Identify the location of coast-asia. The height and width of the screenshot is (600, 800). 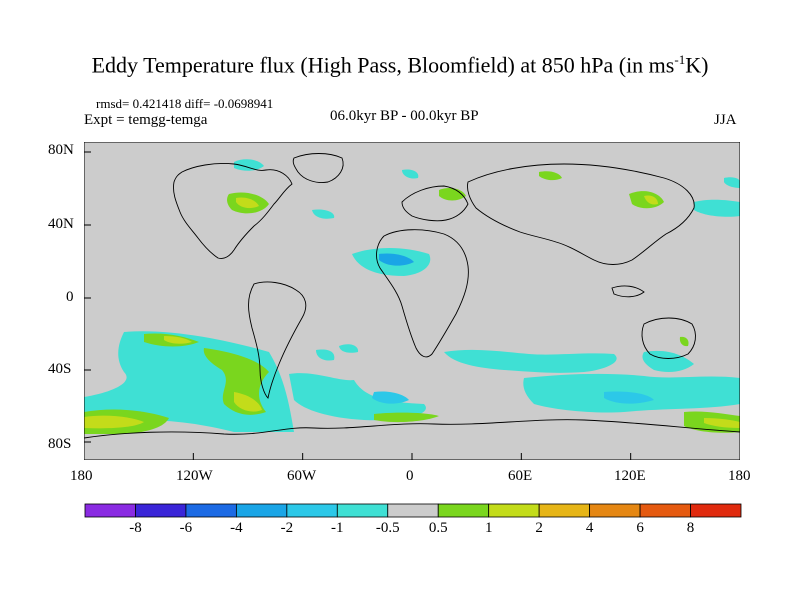
(581, 214).